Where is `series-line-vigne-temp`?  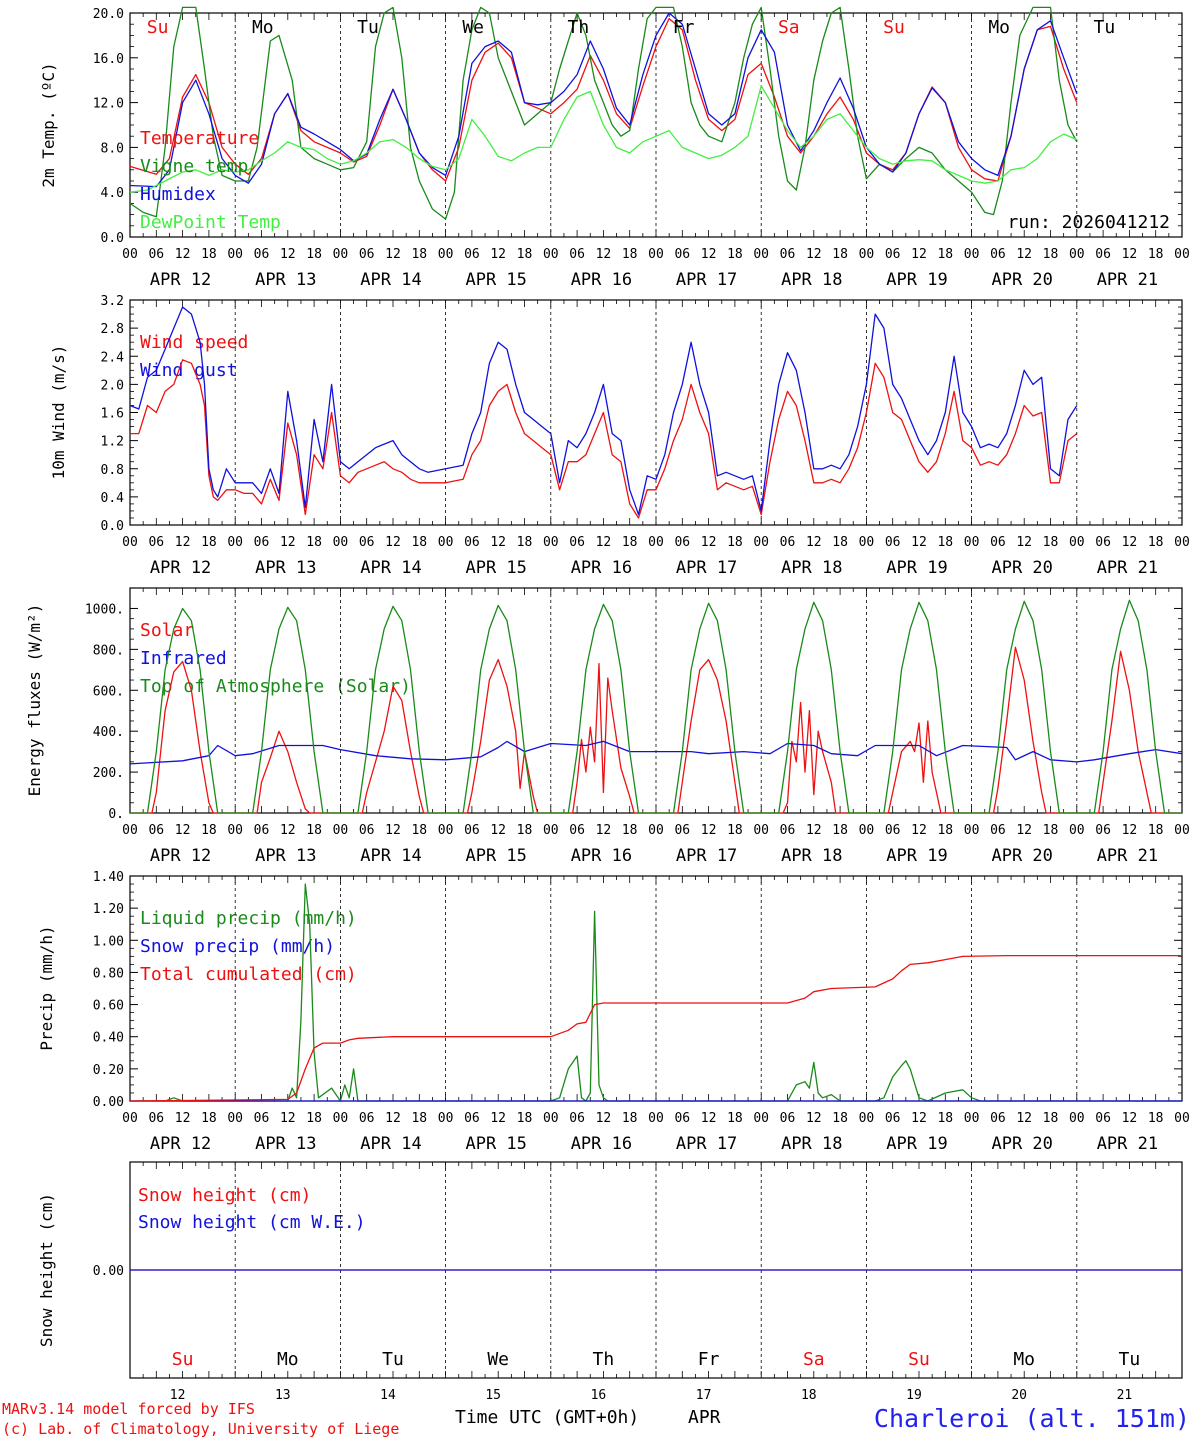
series-line-vigne-temp is located at coordinates (603, 113).